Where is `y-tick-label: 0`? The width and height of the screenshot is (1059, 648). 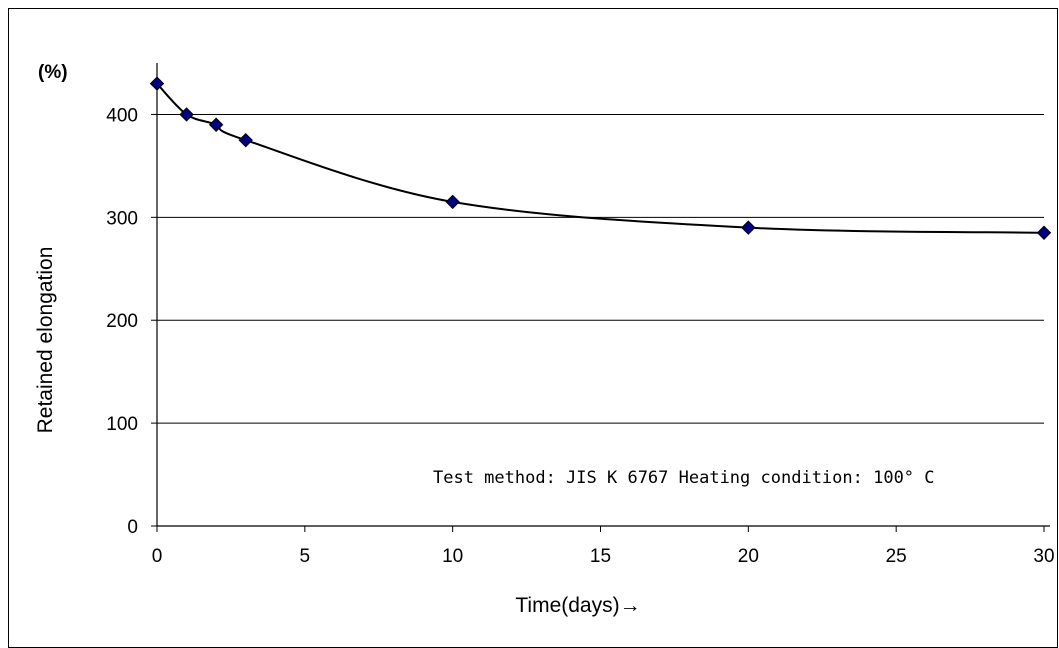
y-tick-label: 0 is located at coordinates (132, 527).